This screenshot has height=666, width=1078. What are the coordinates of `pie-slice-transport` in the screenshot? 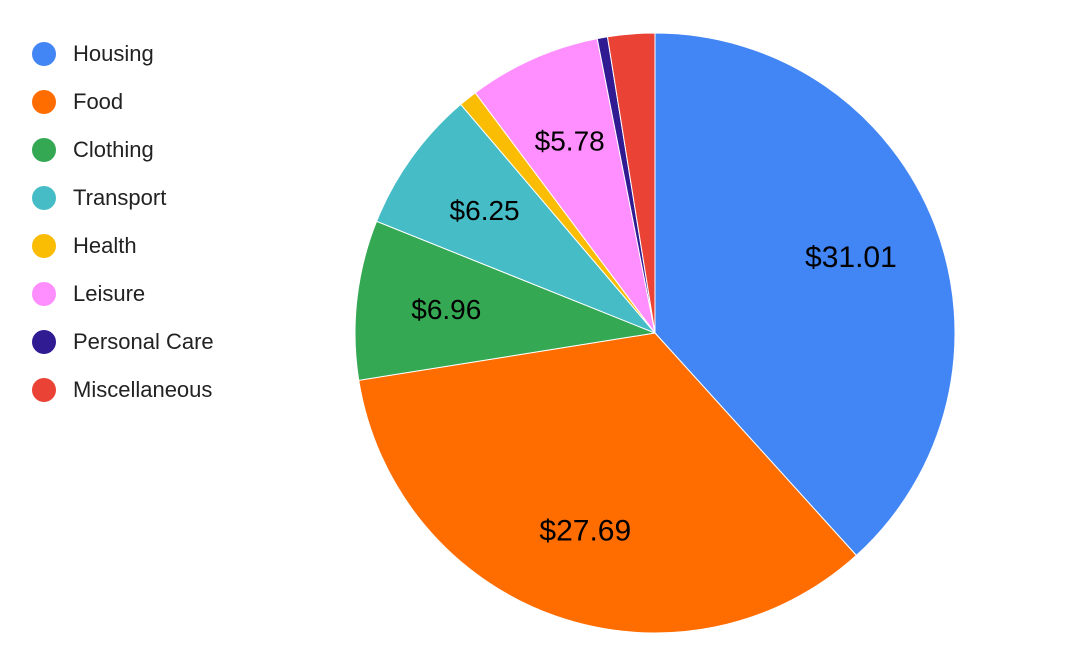 It's located at (515, 218).